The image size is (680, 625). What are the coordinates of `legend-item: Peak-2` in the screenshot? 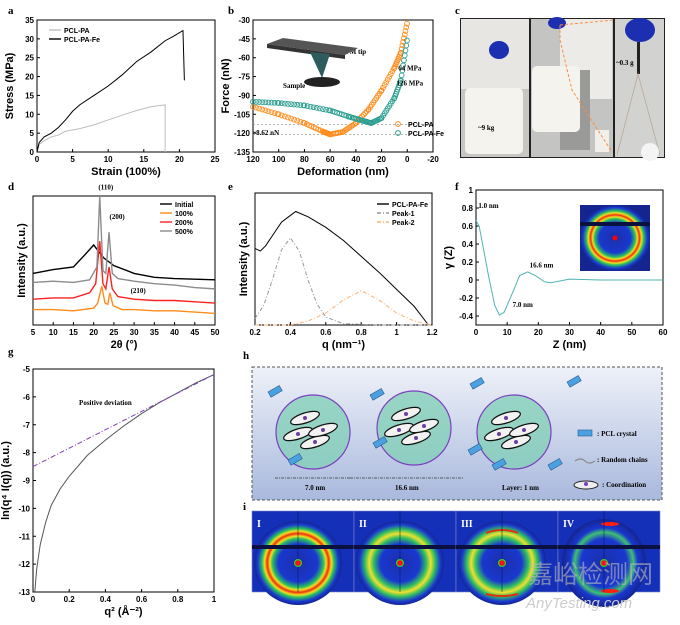 It's located at (396, 223).